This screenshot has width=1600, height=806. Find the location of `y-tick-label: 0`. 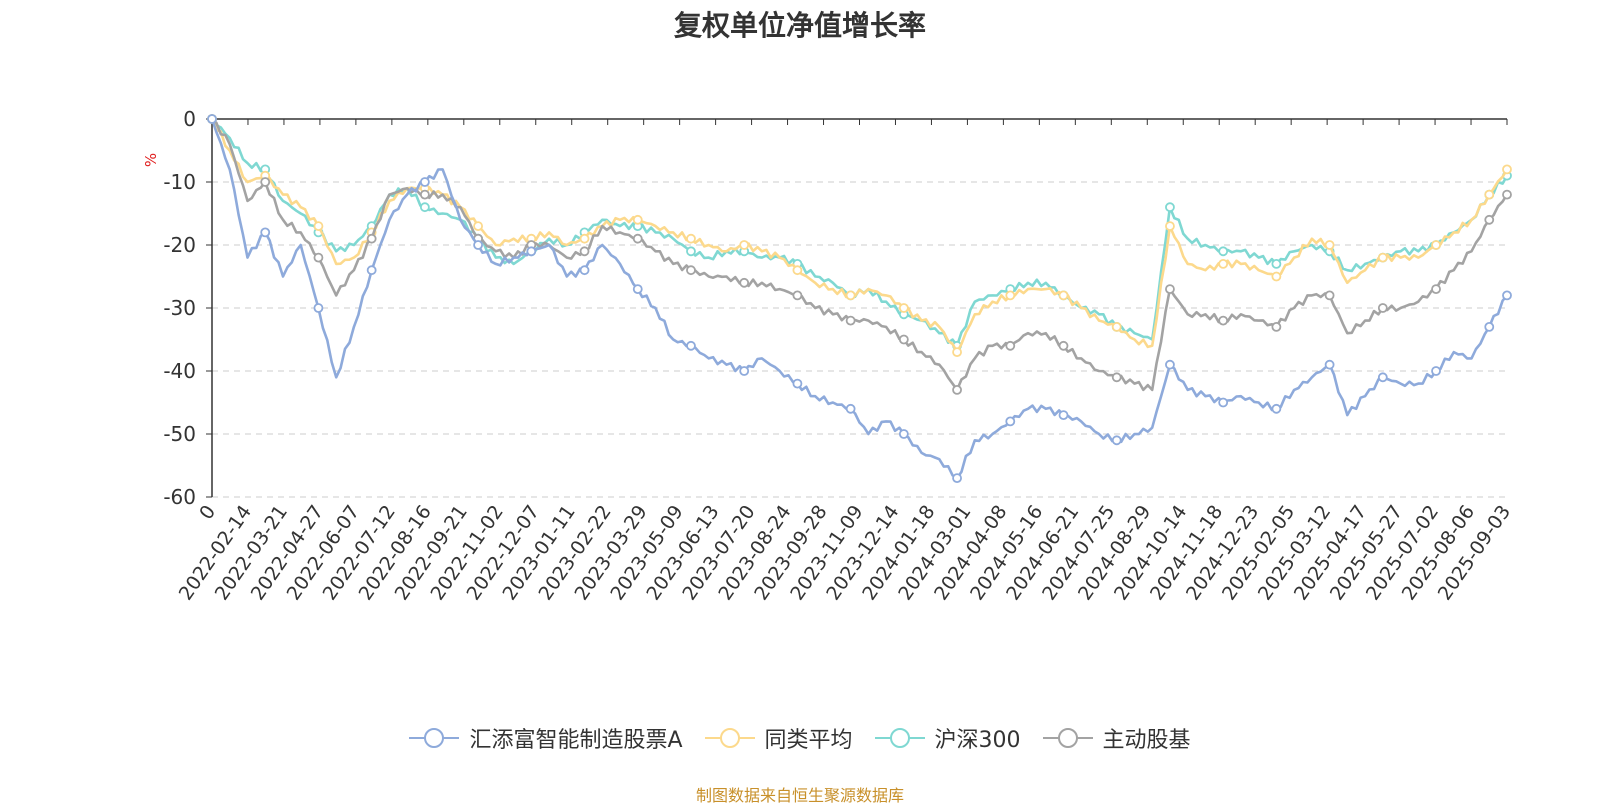

y-tick-label: 0 is located at coordinates (189, 119).